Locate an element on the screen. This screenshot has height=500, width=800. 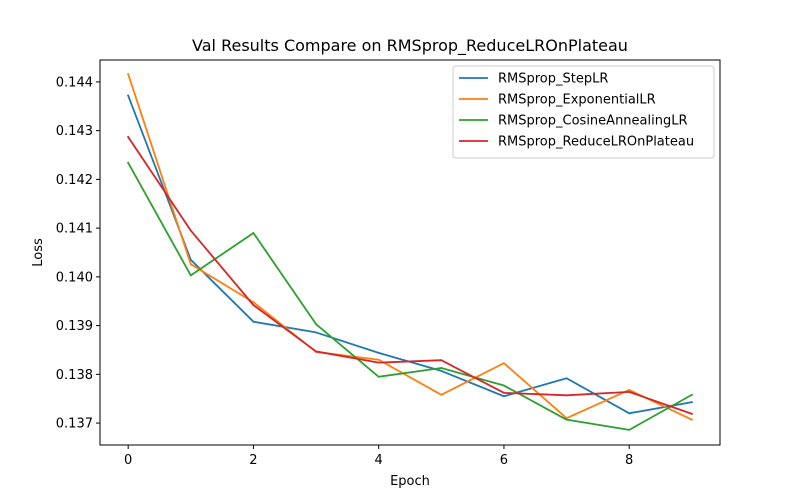
y-tick-label: 0.137 is located at coordinates (74, 424).